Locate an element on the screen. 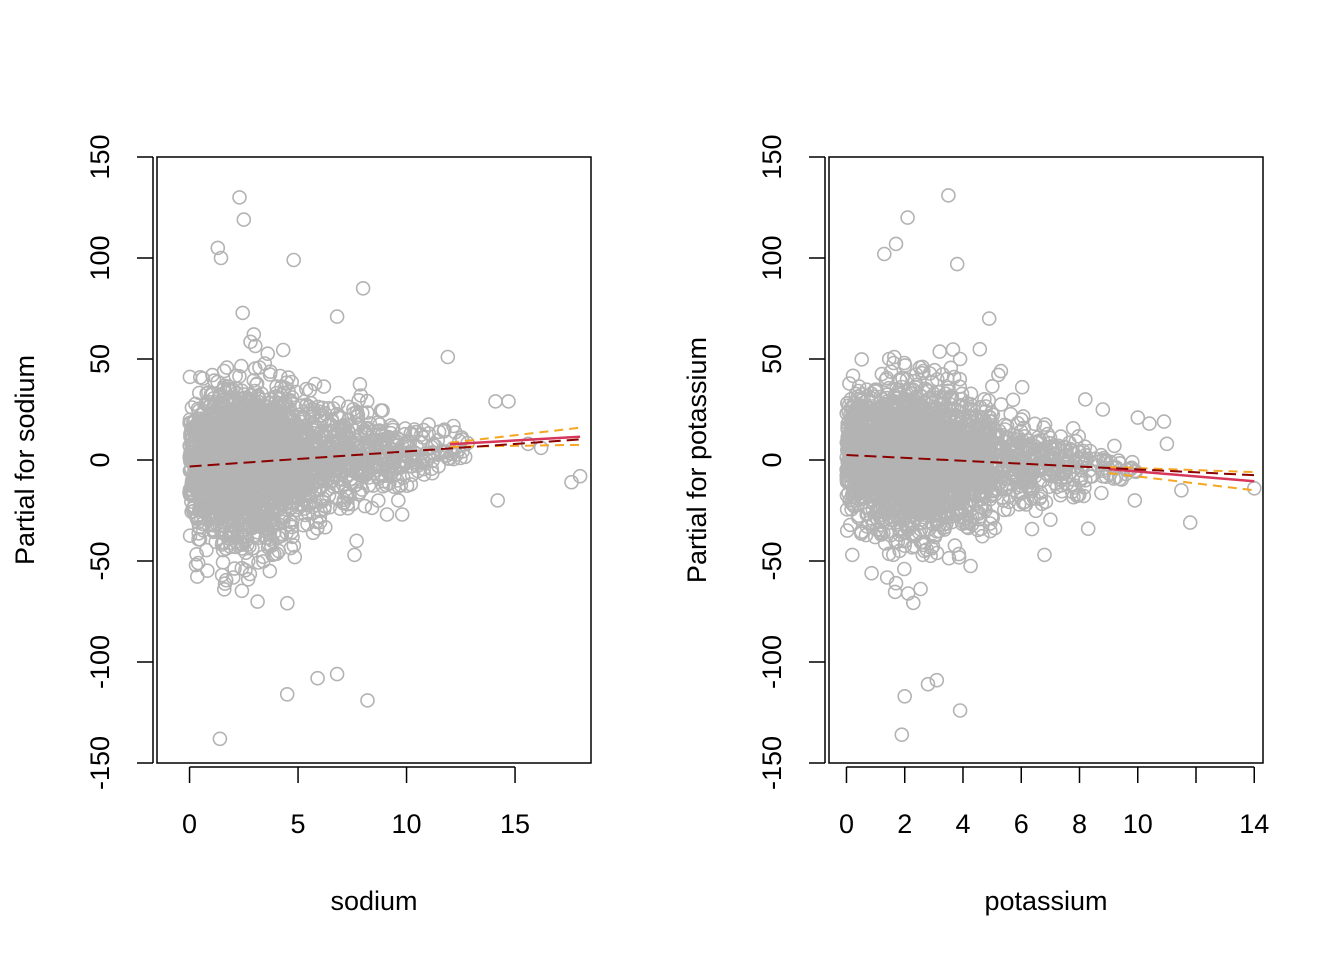 The image size is (1344, 960). partial-residual-line is located at coordinates (385, 453).